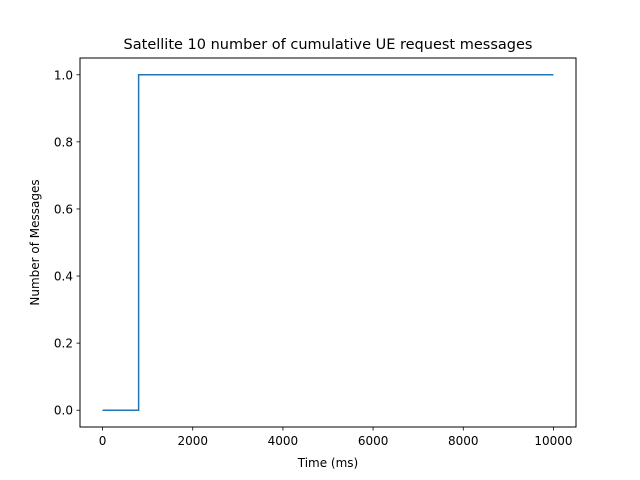  Describe the element at coordinates (63, 209) in the screenshot. I see `y-tick-label: 0.6` at that location.